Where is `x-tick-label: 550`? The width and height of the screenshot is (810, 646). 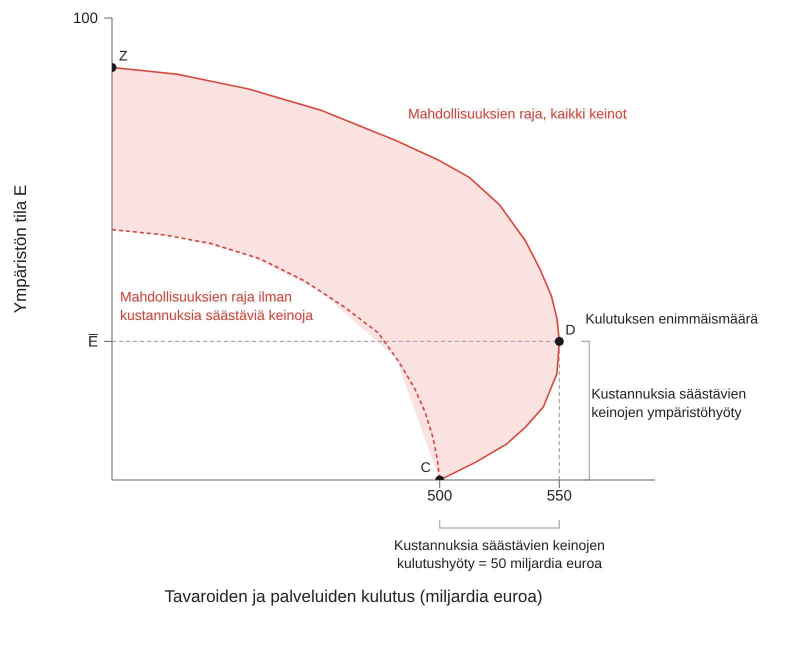 x-tick-label: 550 is located at coordinates (559, 496).